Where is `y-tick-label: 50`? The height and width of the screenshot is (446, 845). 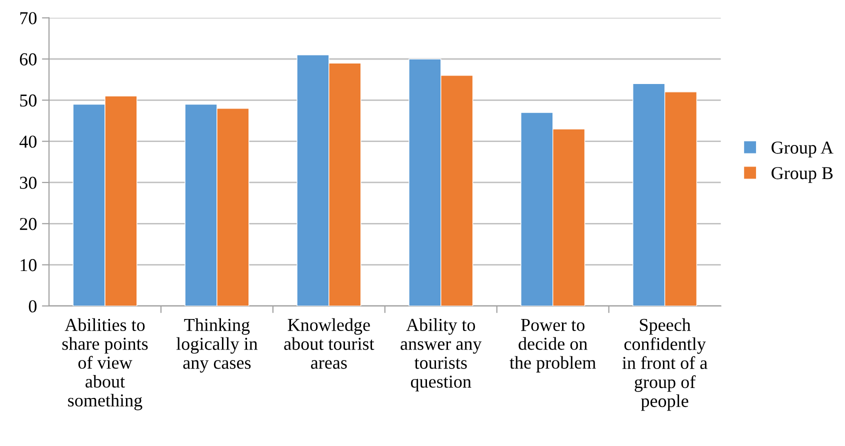
y-tick-label: 50 is located at coordinates (28, 100).